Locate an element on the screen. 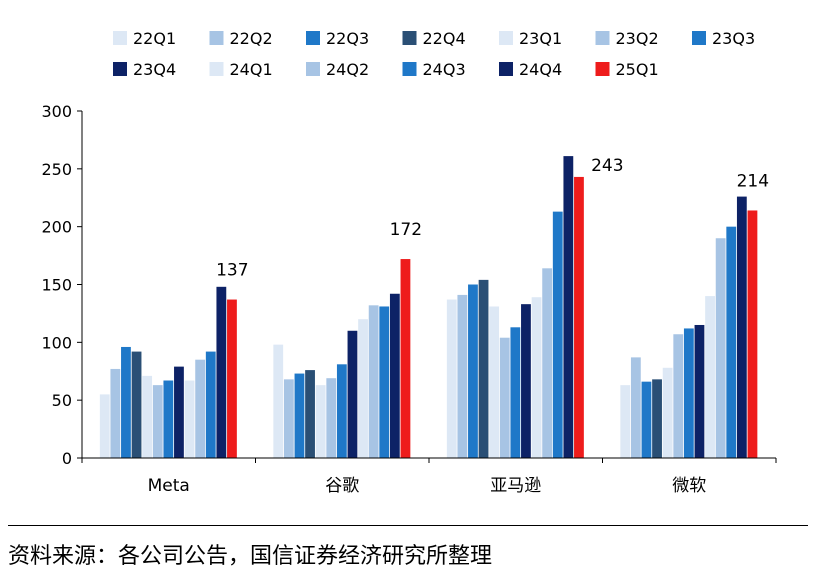 This screenshot has height=587, width=814. source-note: 资料来源：各公司公告，国信证券经济研究所整理 is located at coordinates (250, 556).